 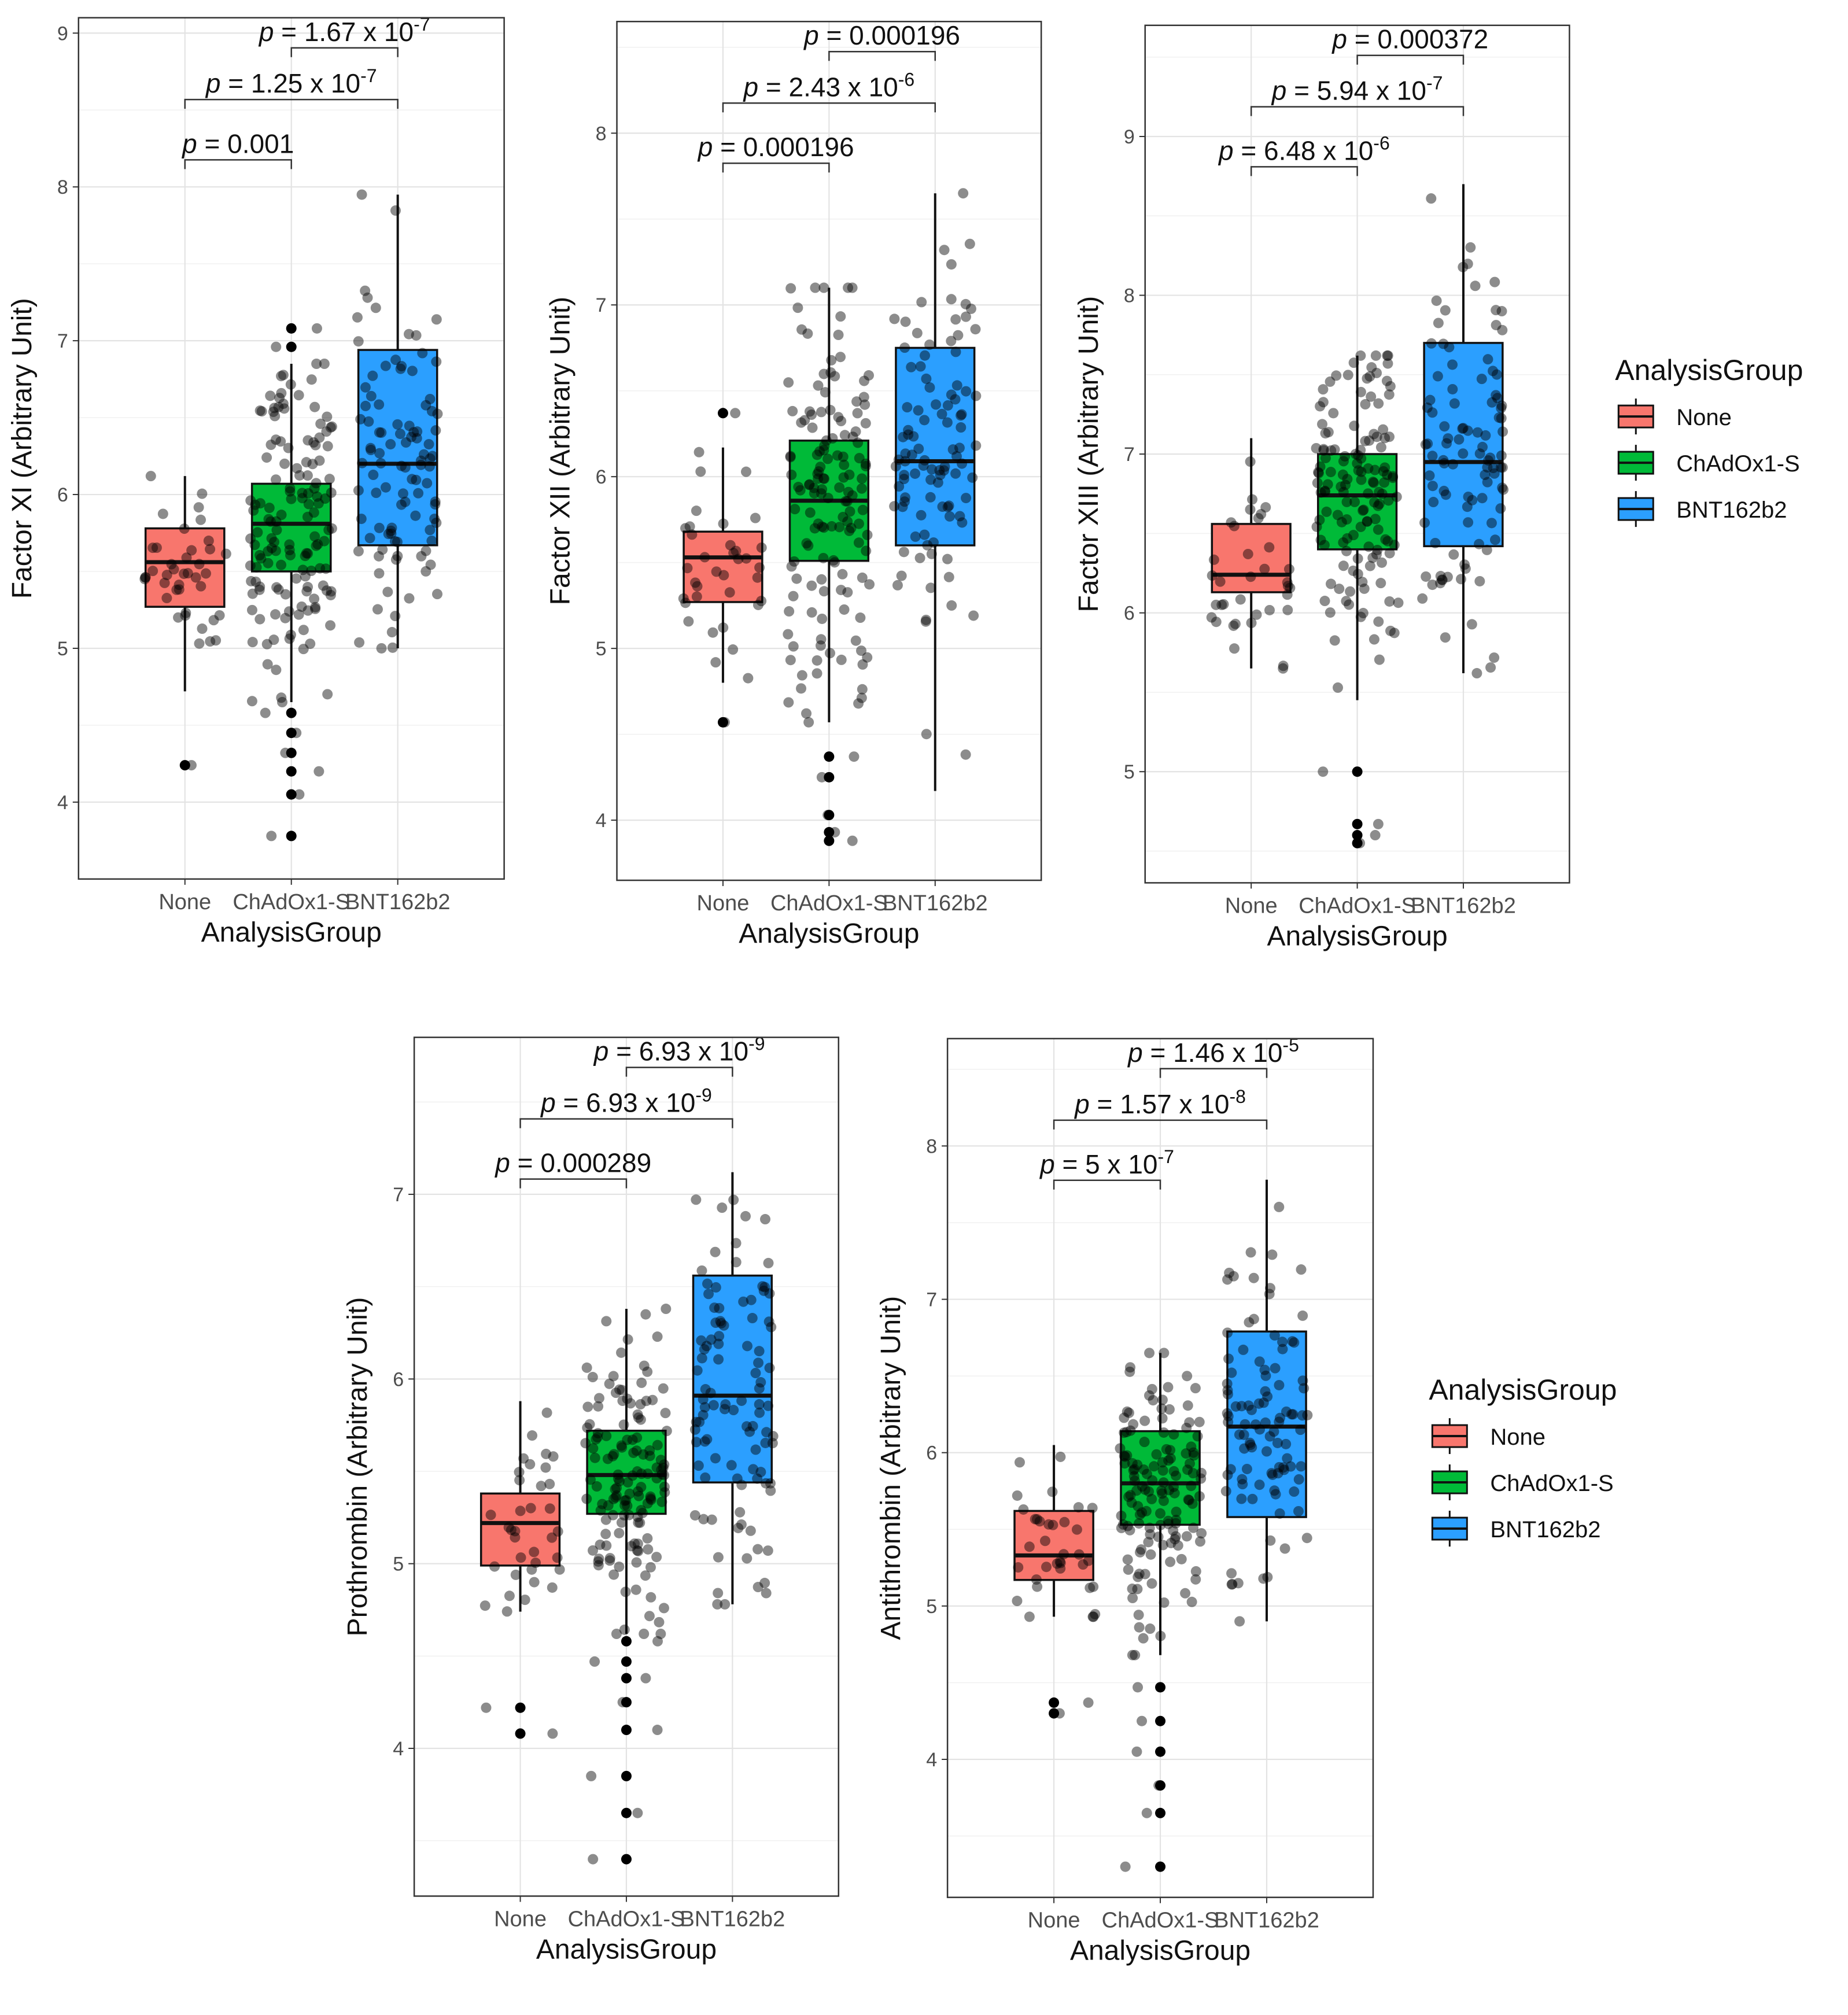 What do you see at coordinates (776, 152) in the screenshot?
I see `significance-bracket: p = 0.000196` at bounding box center [776, 152].